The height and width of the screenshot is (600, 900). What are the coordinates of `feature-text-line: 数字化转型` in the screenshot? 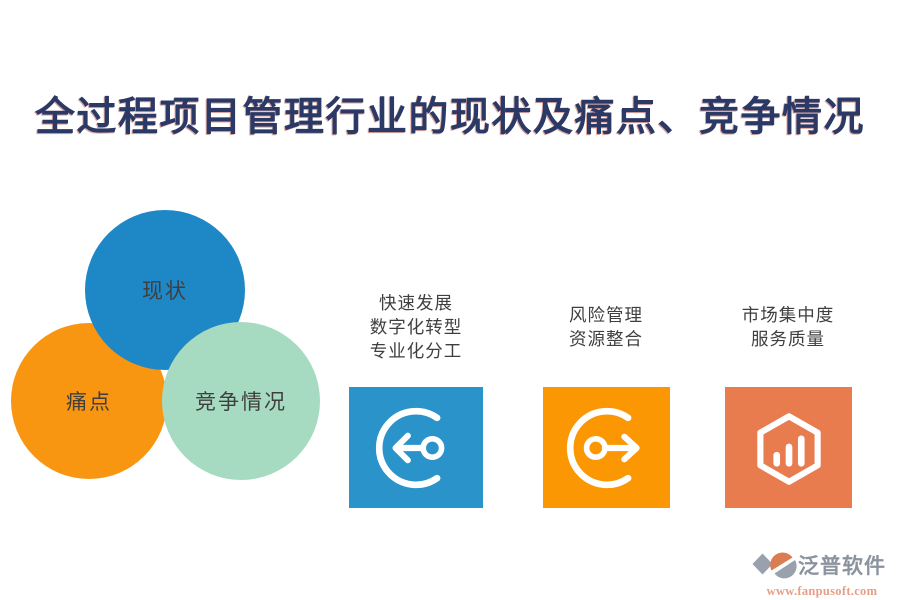 It's located at (416, 327).